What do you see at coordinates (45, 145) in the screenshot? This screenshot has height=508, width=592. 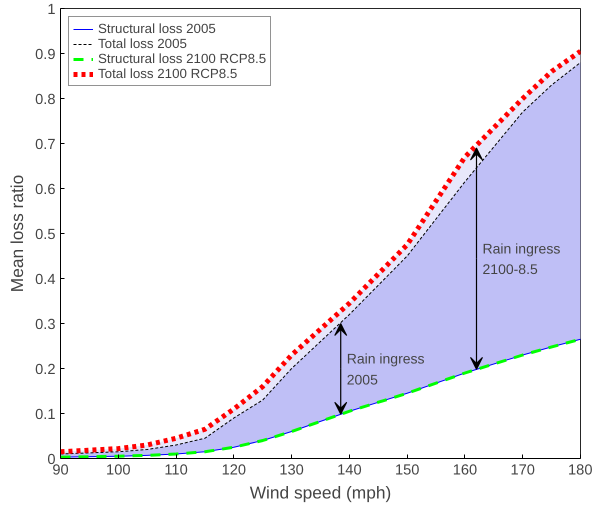 I see `y-tick-label: 0.7` at bounding box center [45, 145].